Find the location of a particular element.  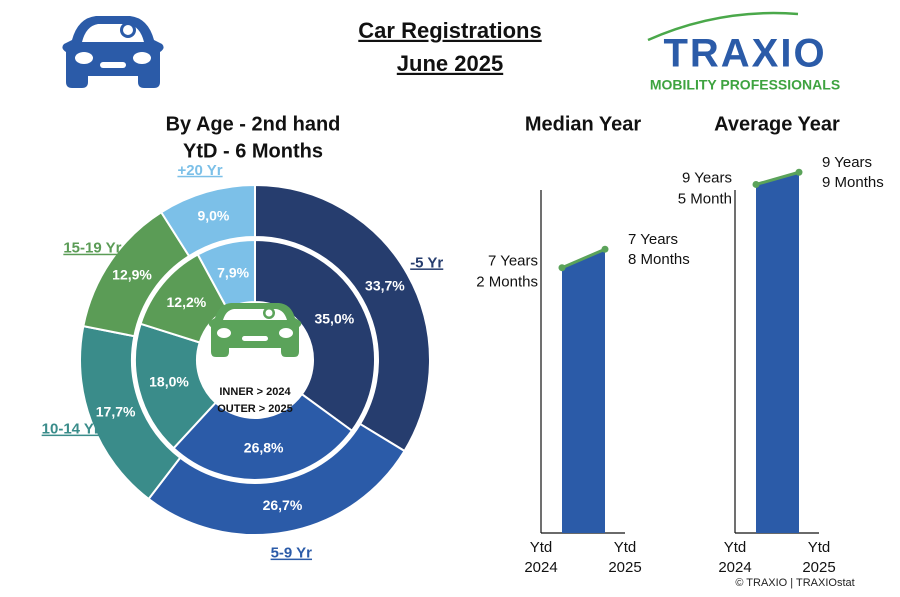

value-label: 5 Month is located at coordinates (705, 198).